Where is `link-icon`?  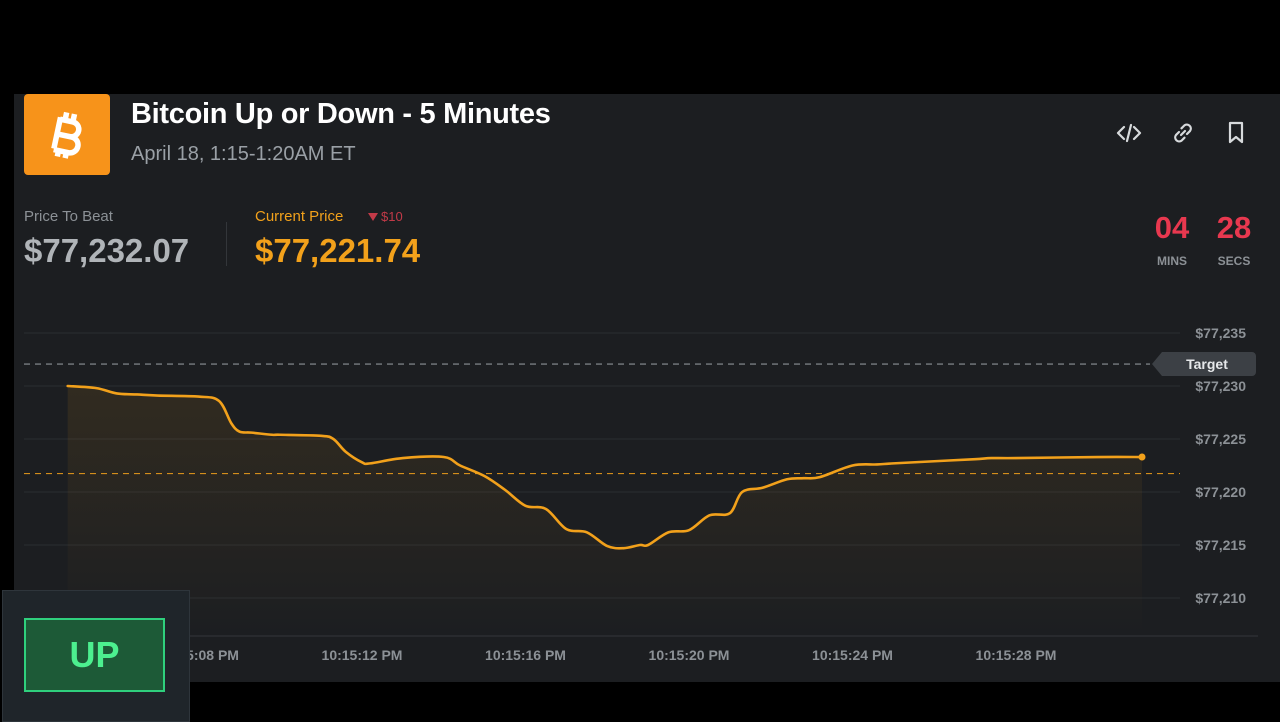
link-icon is located at coordinates (1183, 133).